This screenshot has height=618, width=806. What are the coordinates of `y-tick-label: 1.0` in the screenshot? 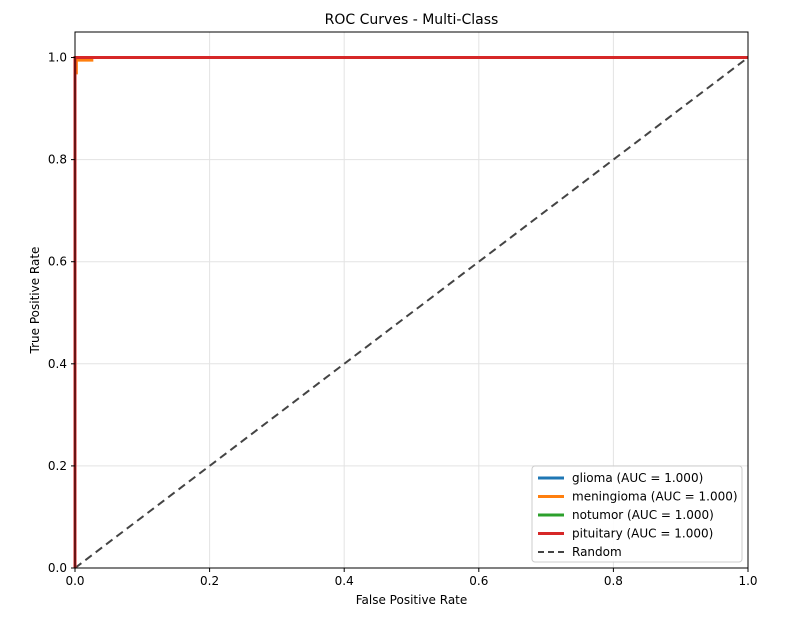 It's located at (57, 58).